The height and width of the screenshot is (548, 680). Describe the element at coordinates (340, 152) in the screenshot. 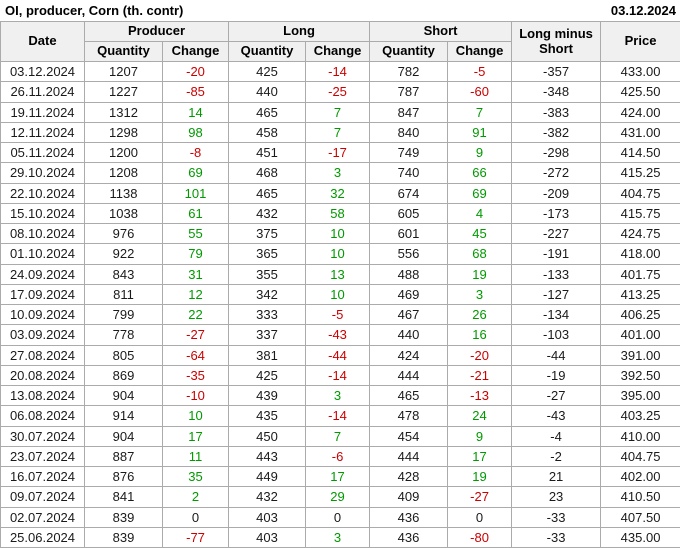

I see `table-row: 05.11.2024 1200 -8 451 -17 749 9 -298 414.50` at that location.